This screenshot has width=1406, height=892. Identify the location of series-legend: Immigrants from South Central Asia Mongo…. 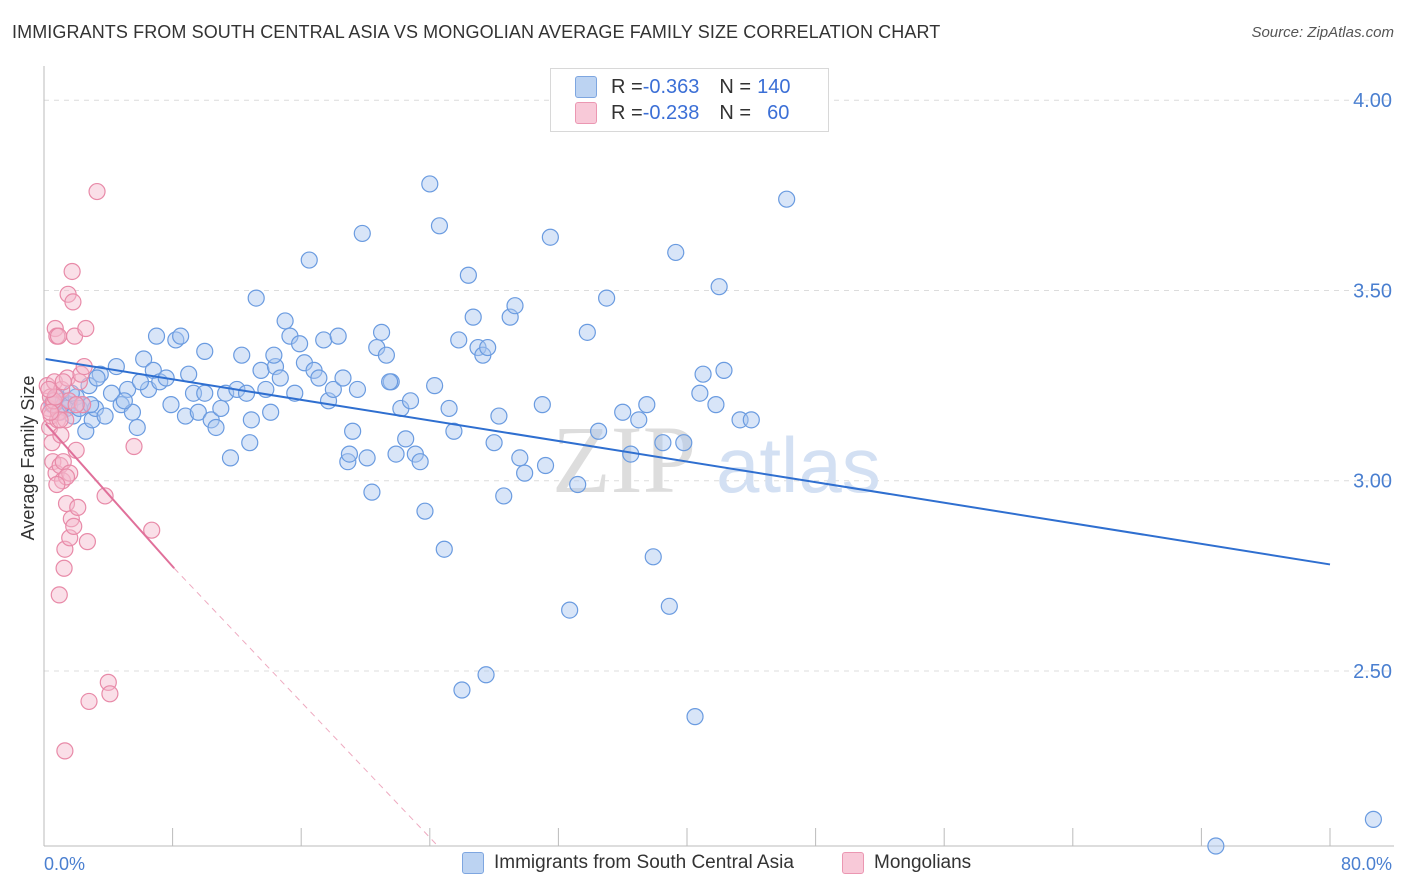
(703, 864).